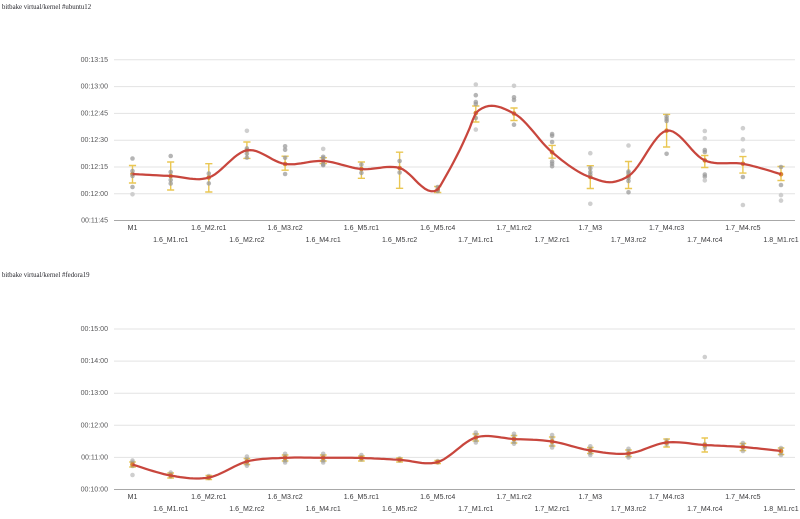 The height and width of the screenshot is (519, 800). What do you see at coordinates (95, 113) in the screenshot?
I see `svg-text: 00:12:45` at bounding box center [95, 113].